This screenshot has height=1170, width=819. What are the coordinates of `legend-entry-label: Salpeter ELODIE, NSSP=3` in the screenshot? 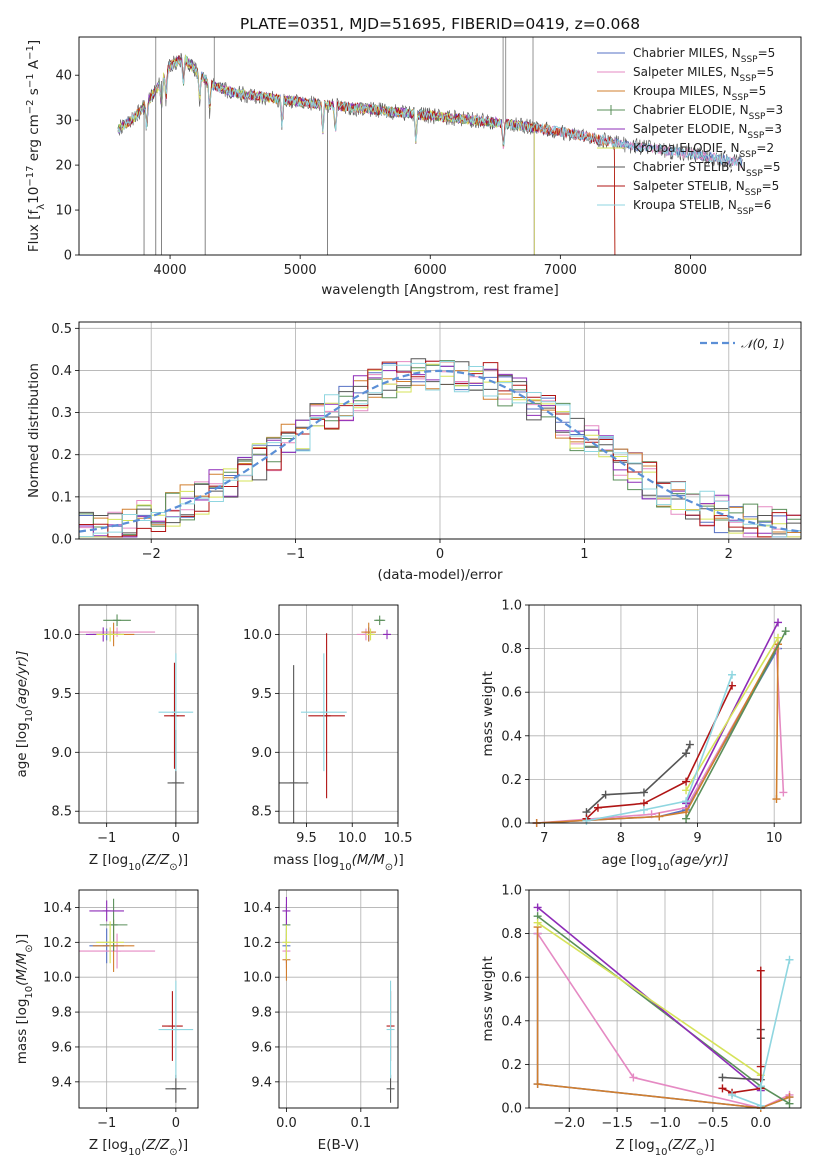 It's located at (707, 131).